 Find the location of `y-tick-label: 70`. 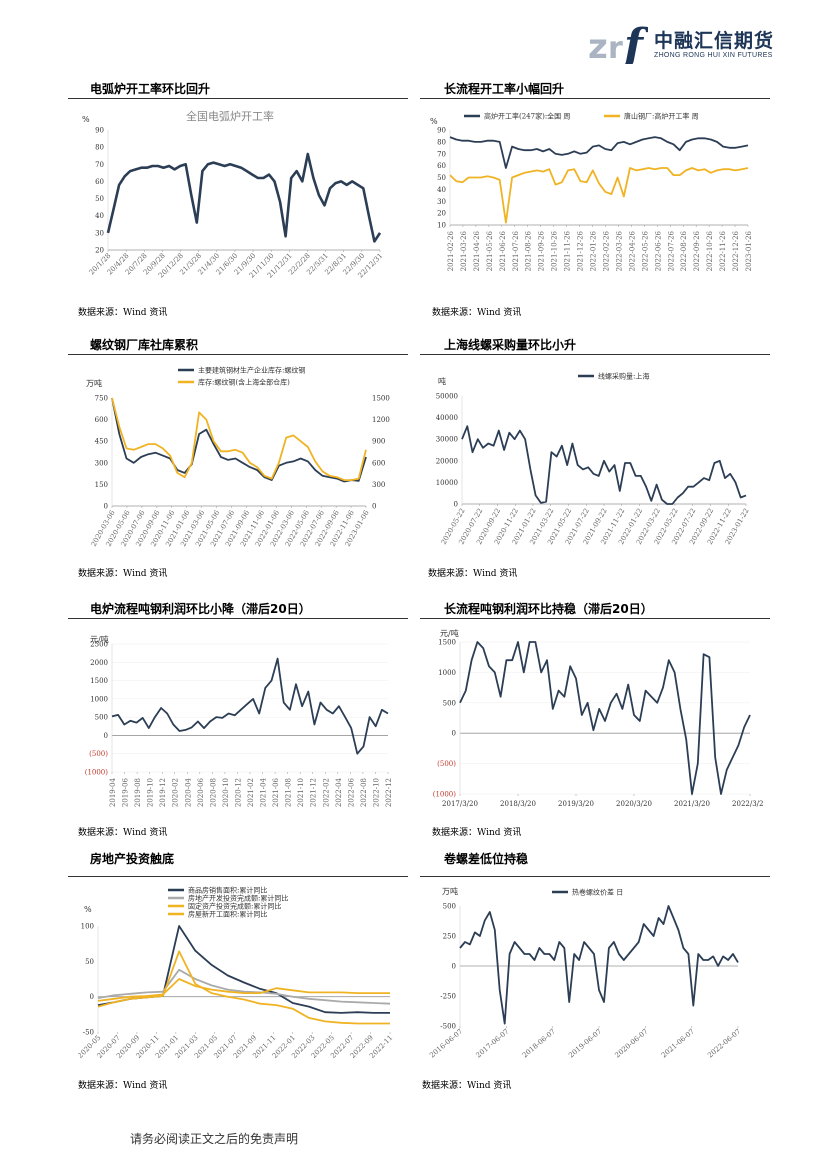

y-tick-label: 70 is located at coordinates (441, 154).